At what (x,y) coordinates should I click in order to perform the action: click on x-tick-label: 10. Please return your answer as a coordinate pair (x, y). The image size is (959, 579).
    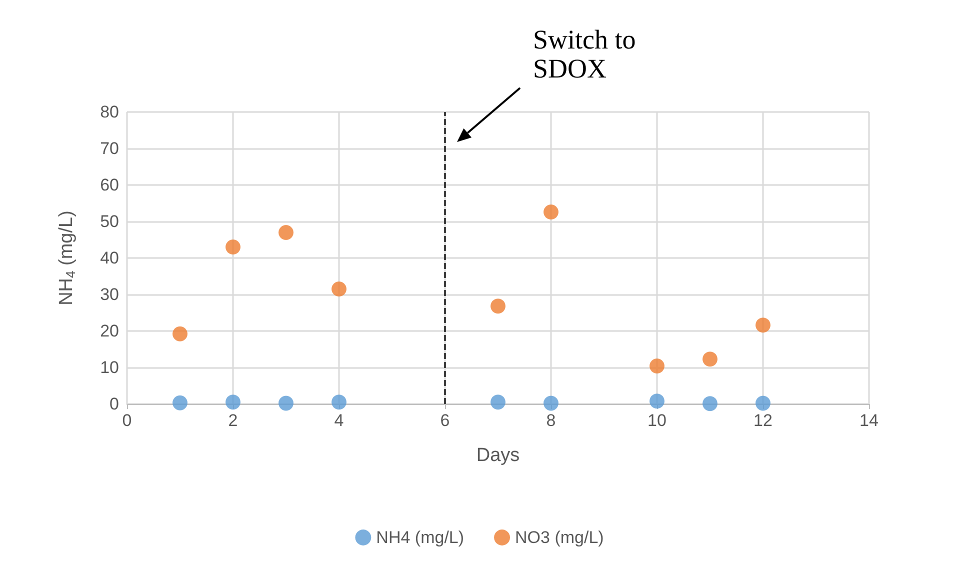
    Looking at the image, I should click on (657, 420).